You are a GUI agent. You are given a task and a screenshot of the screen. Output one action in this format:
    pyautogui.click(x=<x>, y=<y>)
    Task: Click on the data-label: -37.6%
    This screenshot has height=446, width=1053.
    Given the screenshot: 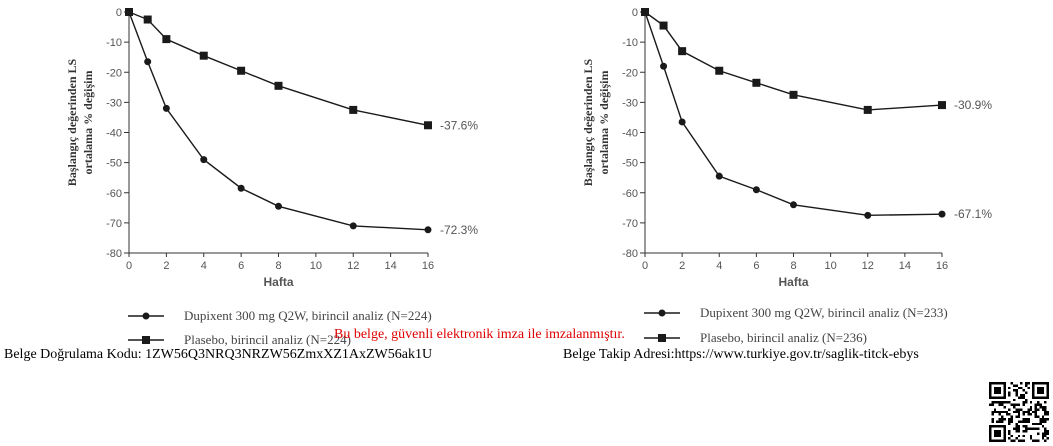 What is the action you would take?
    pyautogui.click(x=459, y=125)
    